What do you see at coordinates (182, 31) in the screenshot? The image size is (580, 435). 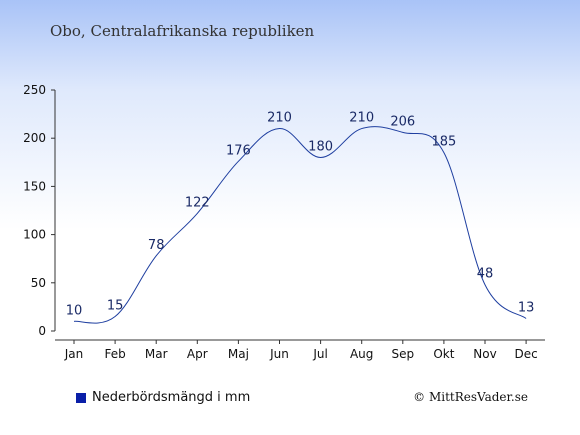 I see `chart-title: Obo, Centralafrikanska republiken` at bounding box center [182, 31].